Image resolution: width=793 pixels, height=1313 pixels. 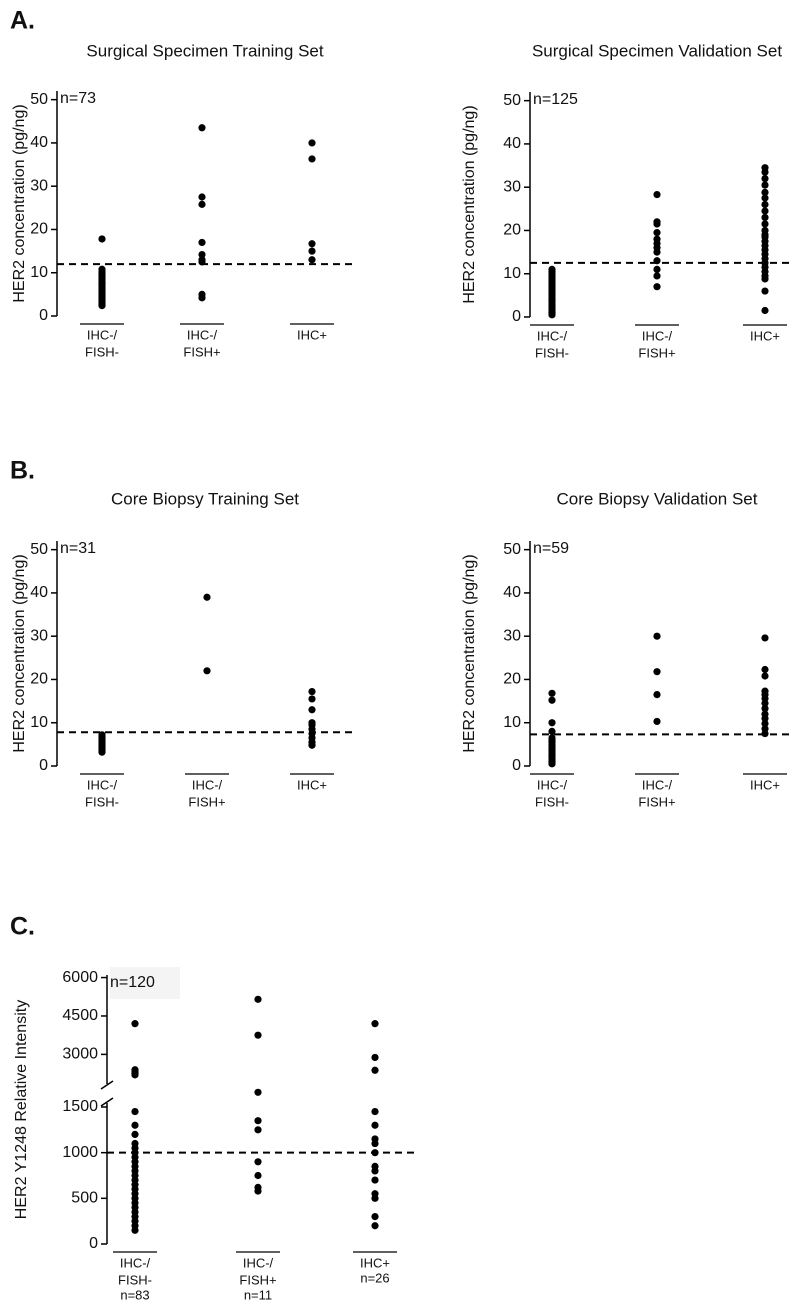 I want to click on annotation-background, so click(x=145, y=983).